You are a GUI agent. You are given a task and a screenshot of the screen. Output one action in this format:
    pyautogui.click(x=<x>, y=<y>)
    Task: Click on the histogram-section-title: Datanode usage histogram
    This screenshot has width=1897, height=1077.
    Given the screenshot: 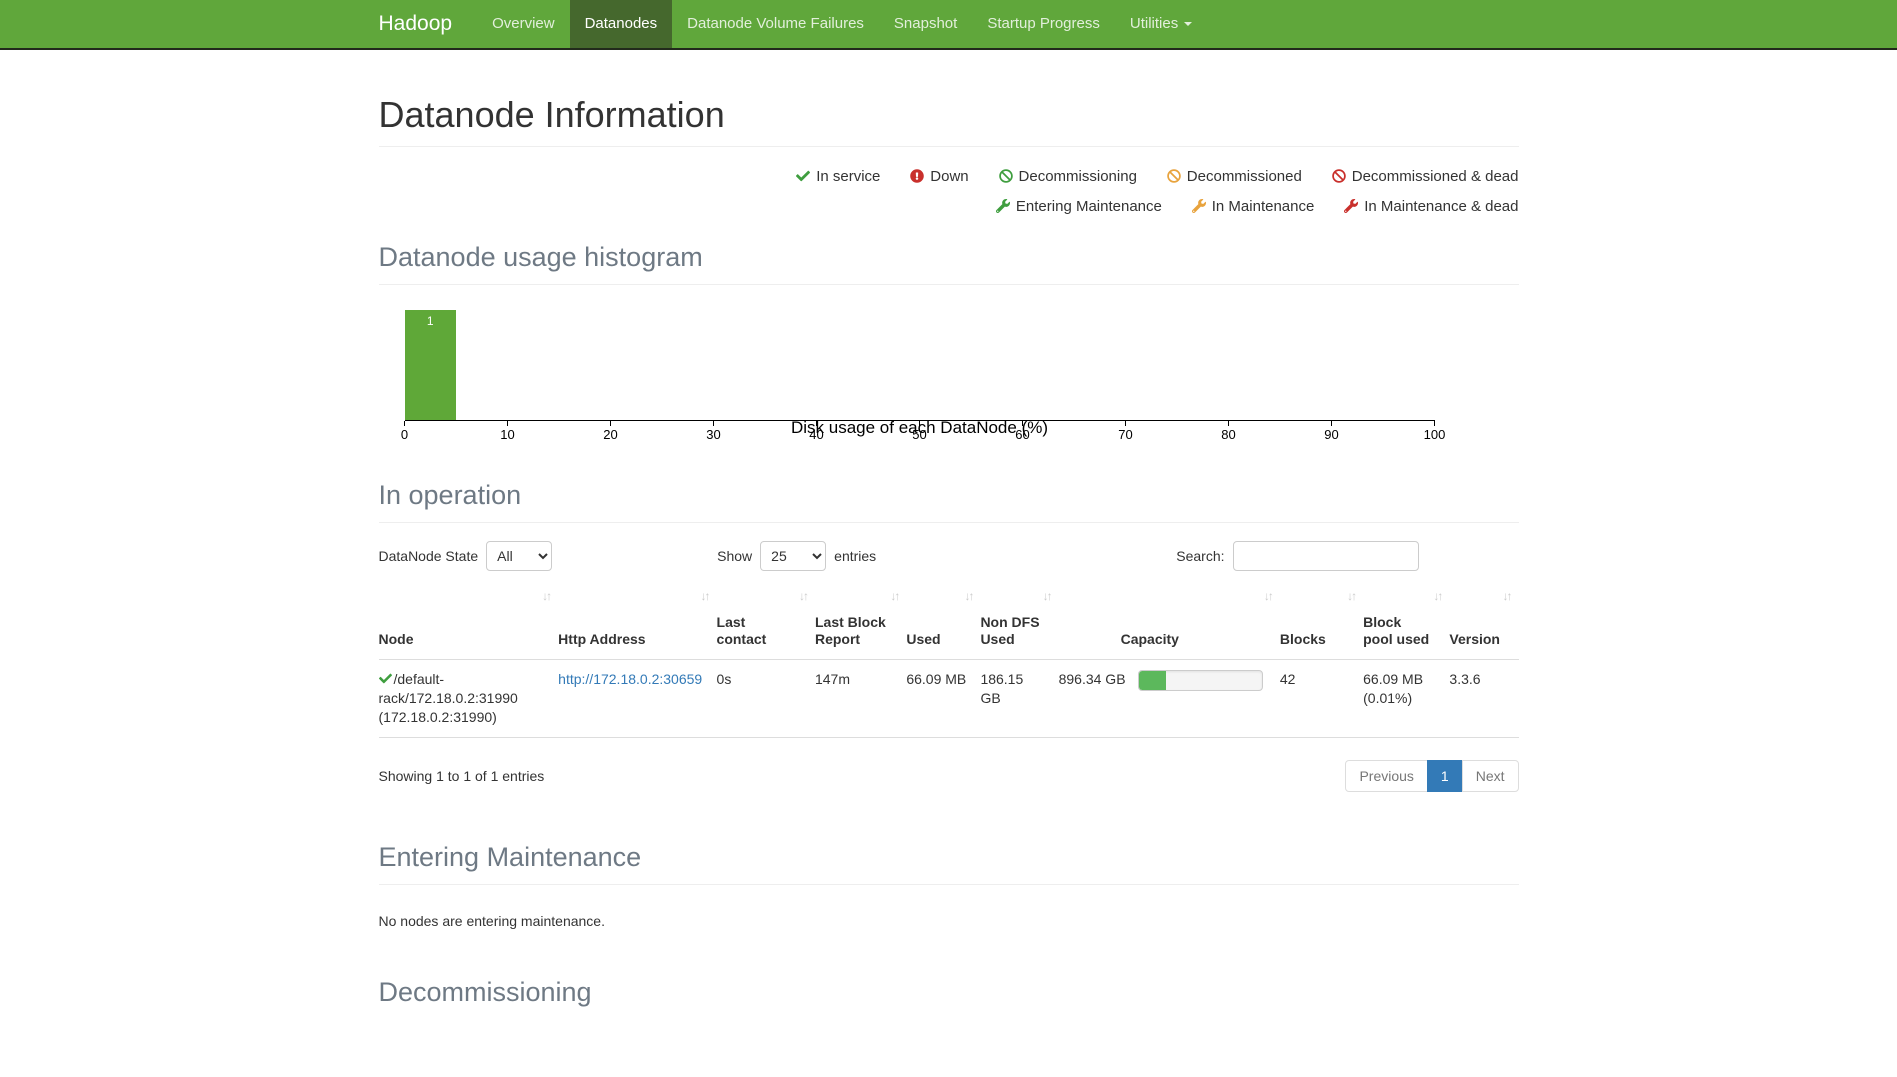 What is the action you would take?
    pyautogui.click(x=540, y=257)
    